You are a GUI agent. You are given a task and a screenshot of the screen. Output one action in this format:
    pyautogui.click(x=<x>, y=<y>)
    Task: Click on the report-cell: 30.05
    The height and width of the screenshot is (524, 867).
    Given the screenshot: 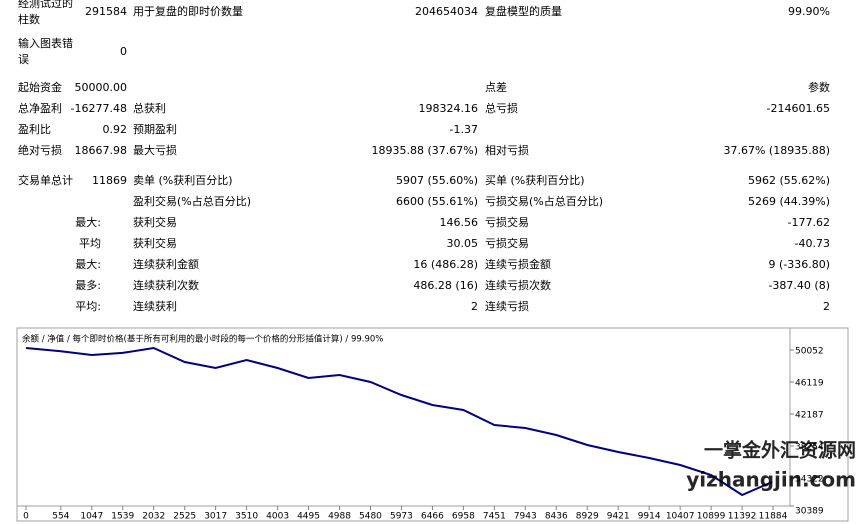 What is the action you would take?
    pyautogui.click(x=462, y=243)
    